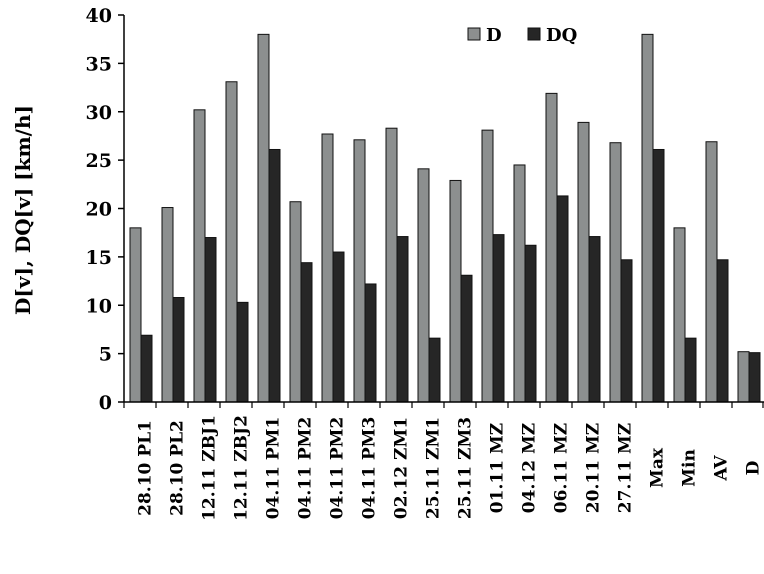 The width and height of the screenshot is (764, 574). Describe the element at coordinates (242, 468) in the screenshot. I see `x-tick-label: 12.11 ZBJ2` at that location.